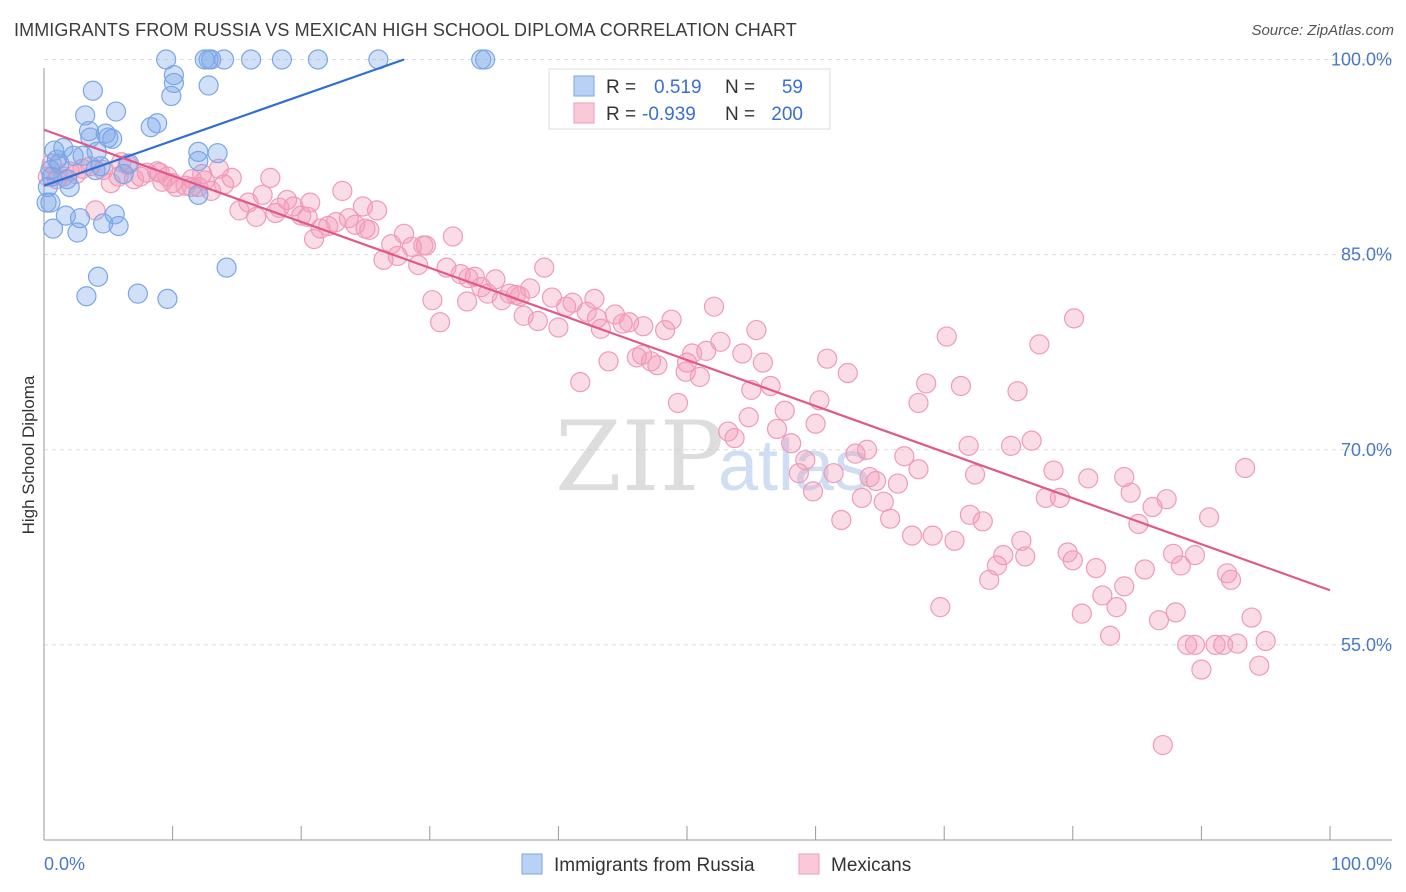  What do you see at coordinates (678, 87) in the screenshot?
I see `russia-r-value: 0.519` at bounding box center [678, 87].